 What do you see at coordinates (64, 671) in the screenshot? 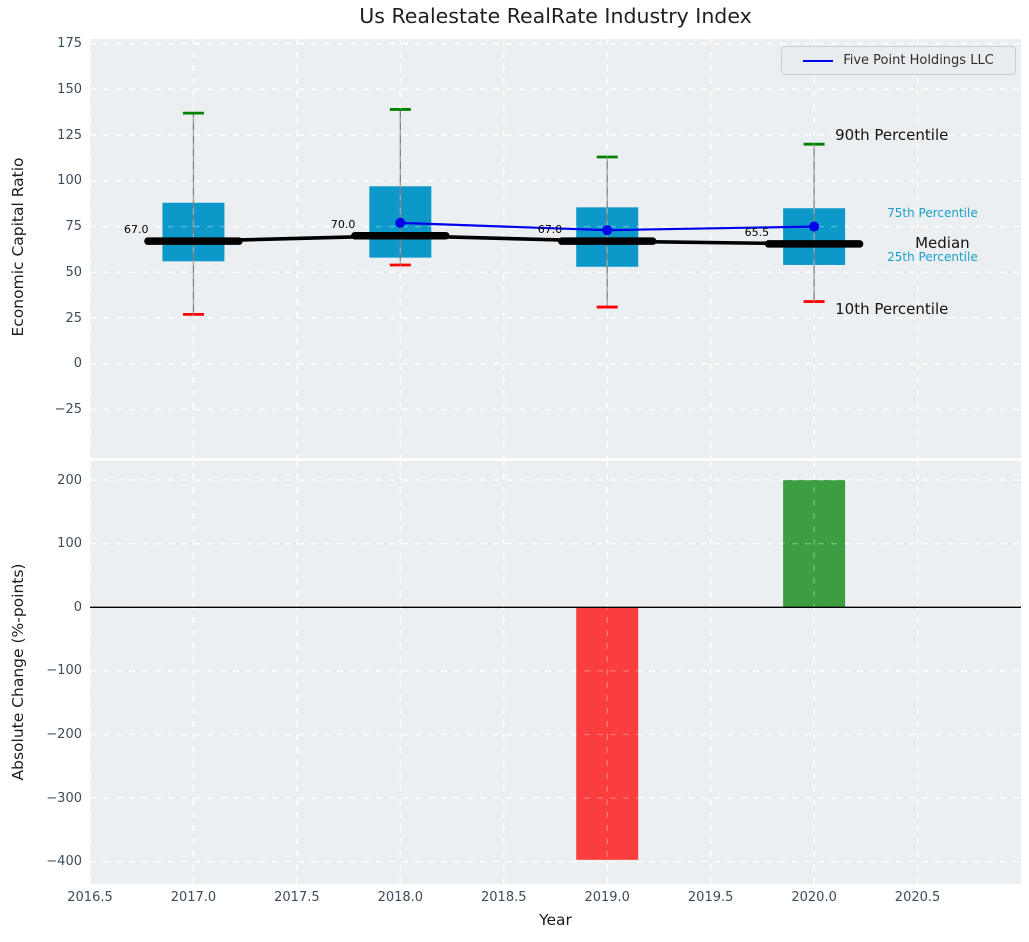
I see `y-tick-label-bottom: −100` at bounding box center [64, 671].